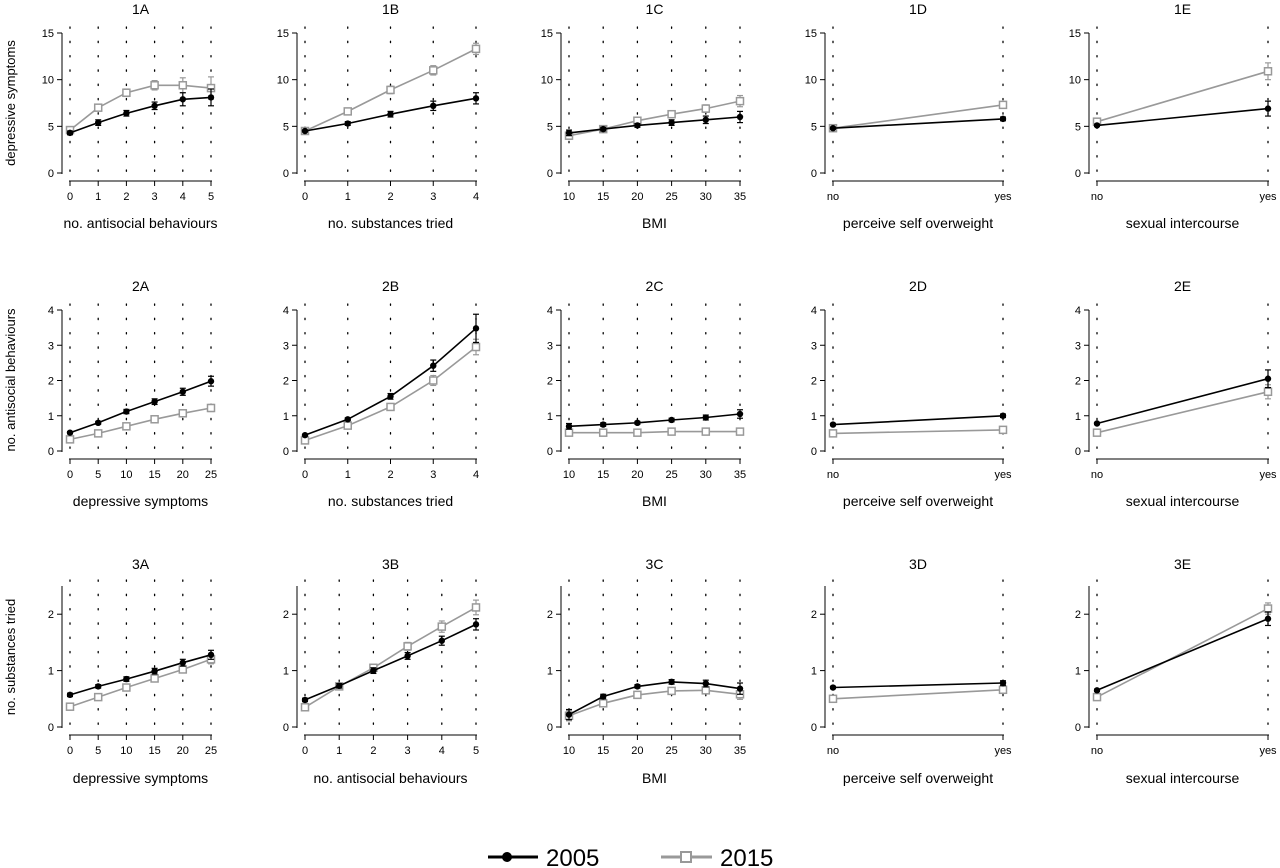  What do you see at coordinates (637, 197) in the screenshot?
I see `panel-1c-x-tick-label: 20` at bounding box center [637, 197].